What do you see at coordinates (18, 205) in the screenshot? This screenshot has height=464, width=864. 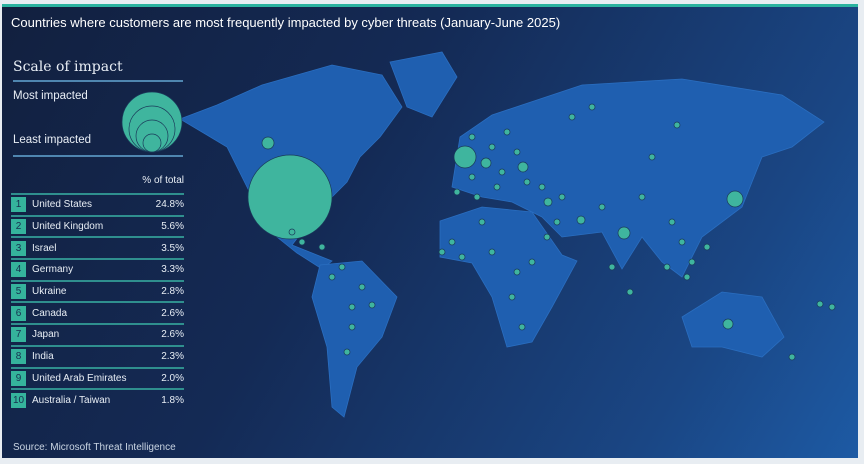 I see `rank-badge: 1` at bounding box center [18, 205].